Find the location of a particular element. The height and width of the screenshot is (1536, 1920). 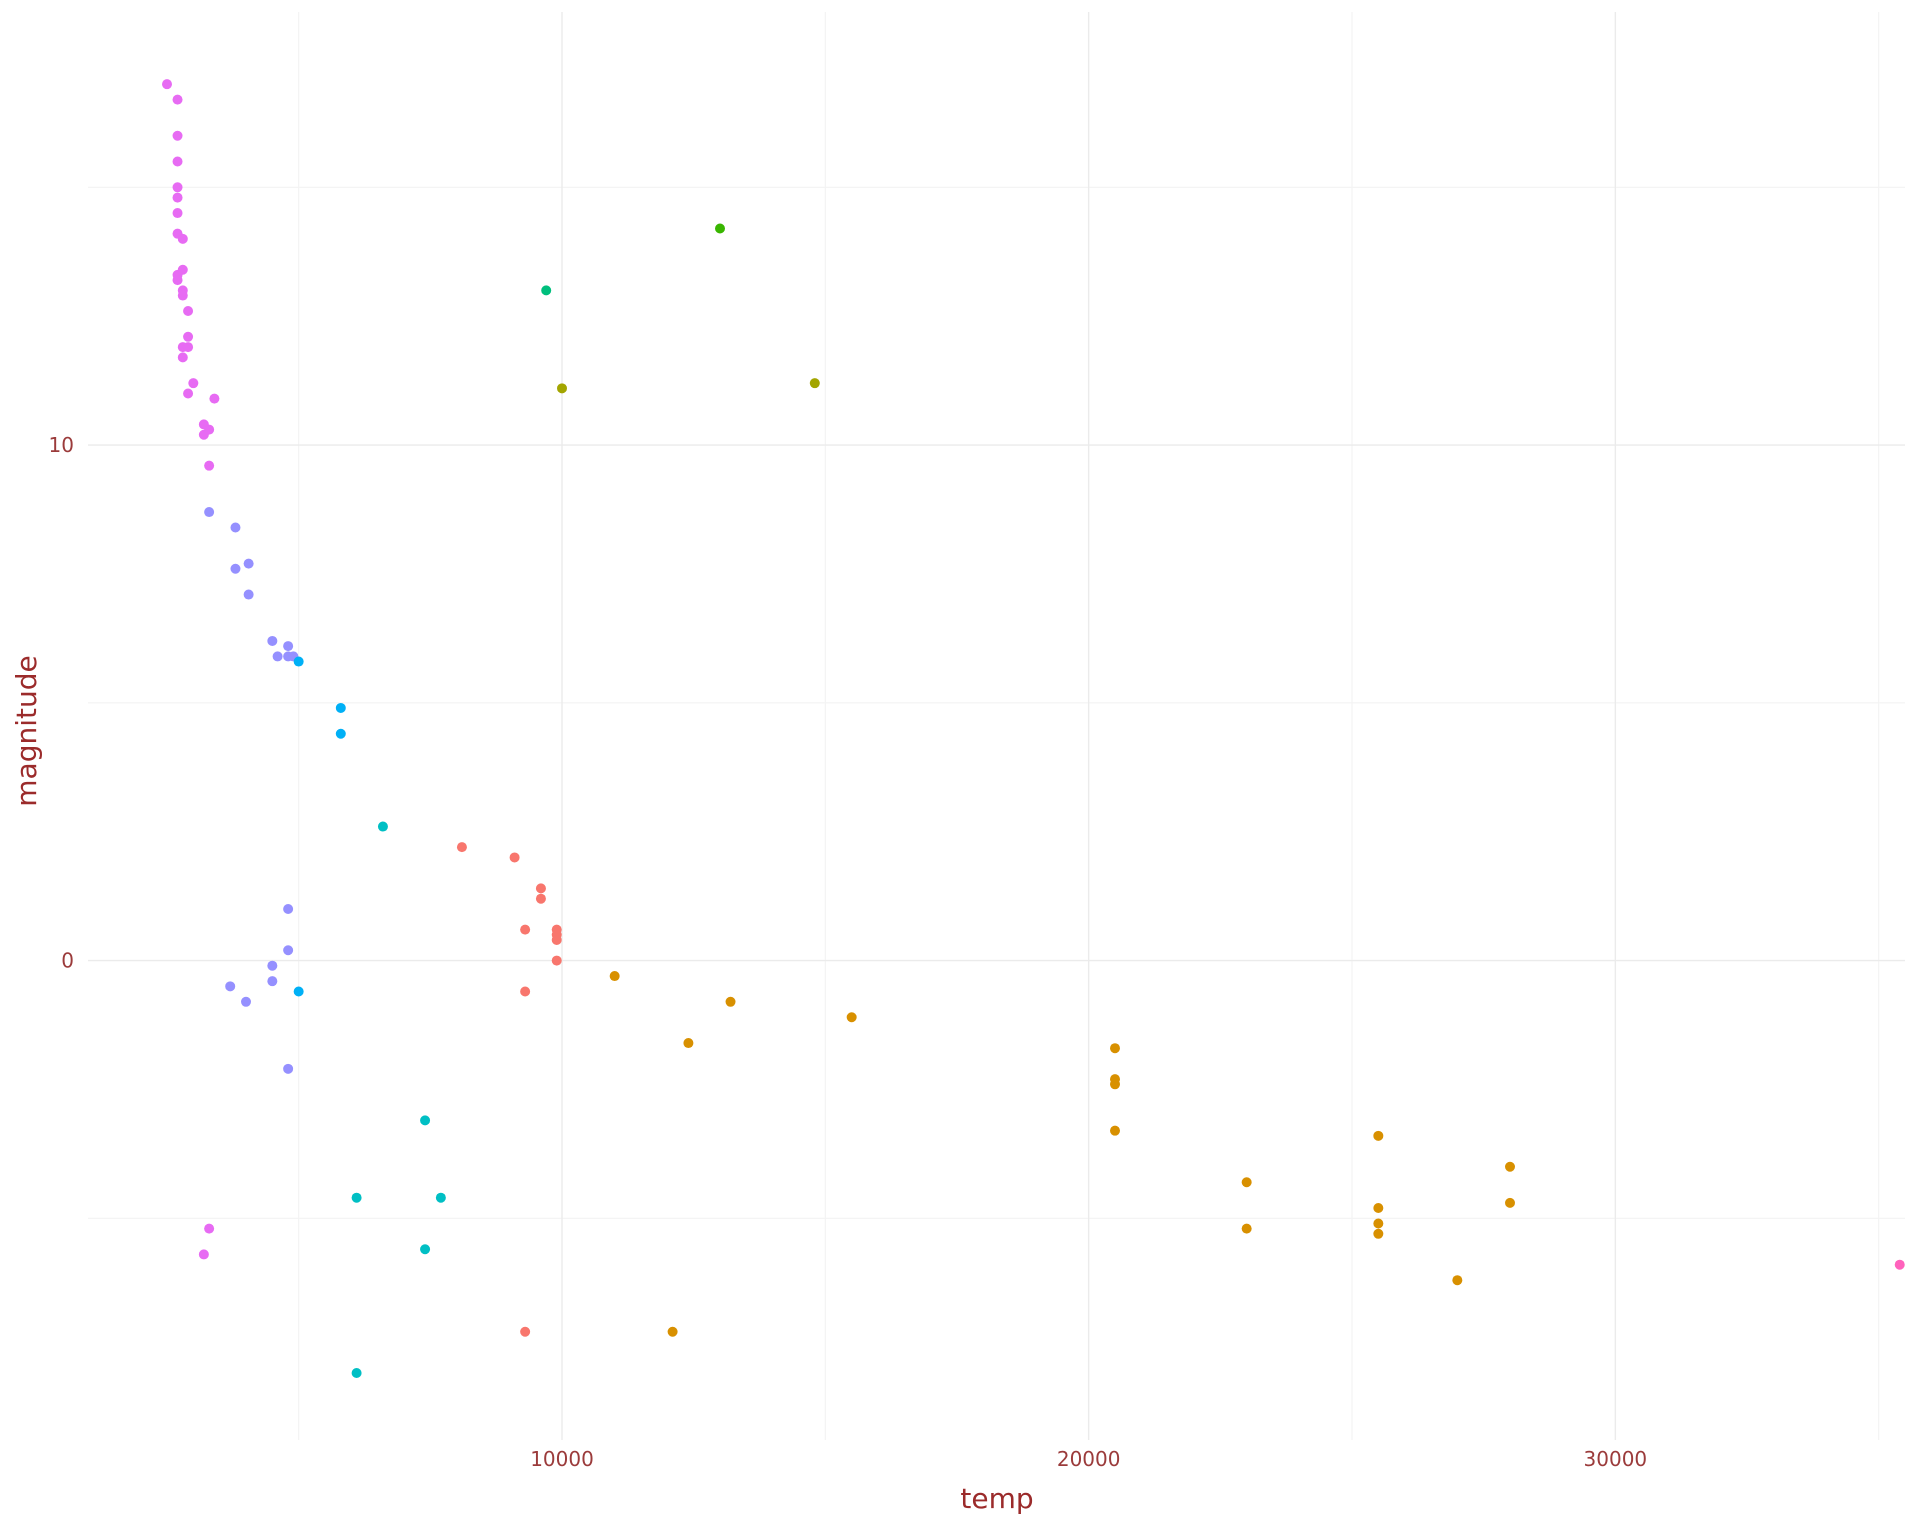

x-axis-title: temp is located at coordinates (996, 1498).